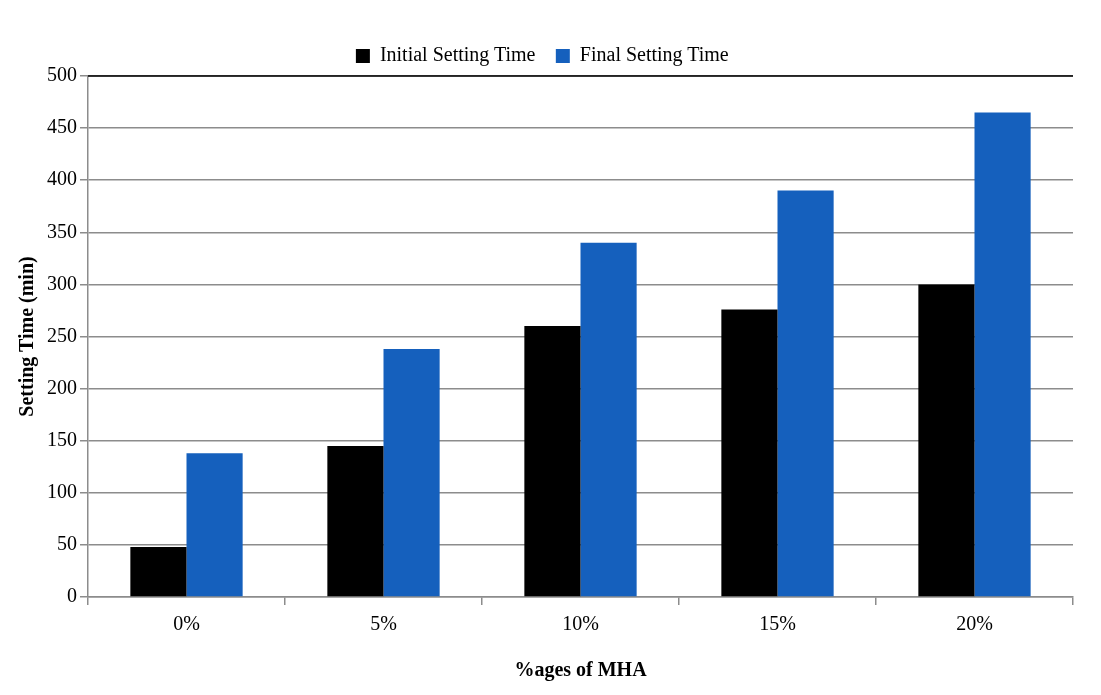  I want to click on y-tick-label: 50, so click(67, 543).